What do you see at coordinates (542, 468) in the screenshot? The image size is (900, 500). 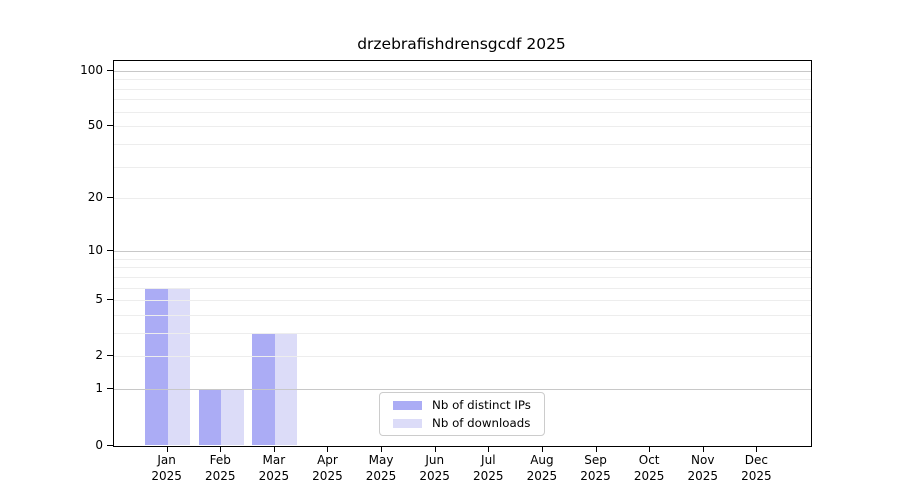 I see `x-tick-label-aug: Aug 2025` at bounding box center [542, 468].